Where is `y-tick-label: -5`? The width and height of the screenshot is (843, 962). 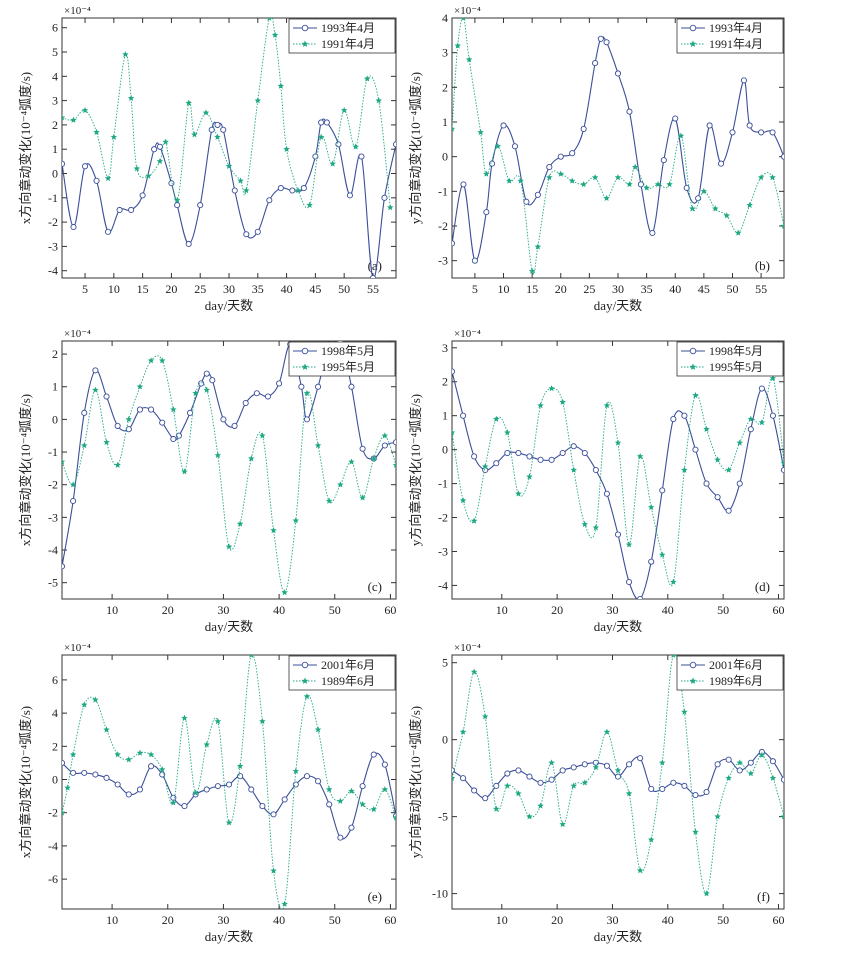 y-tick-label: -5 is located at coordinates (53, 583).